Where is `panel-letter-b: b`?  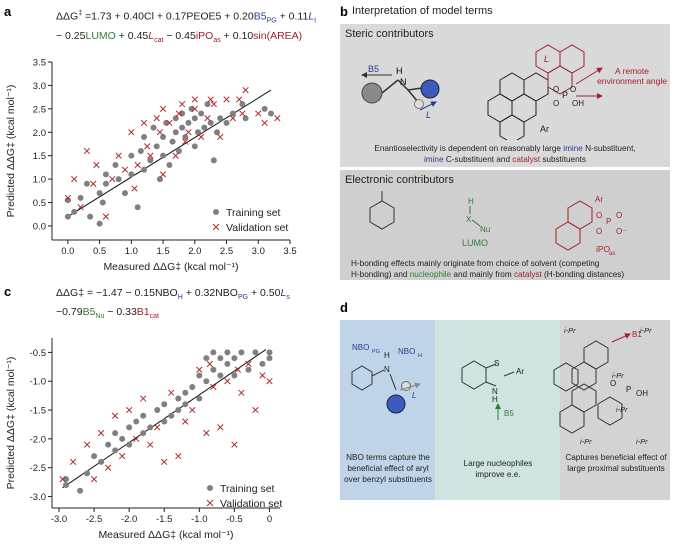
panel-letter-b: b is located at coordinates (344, 11).